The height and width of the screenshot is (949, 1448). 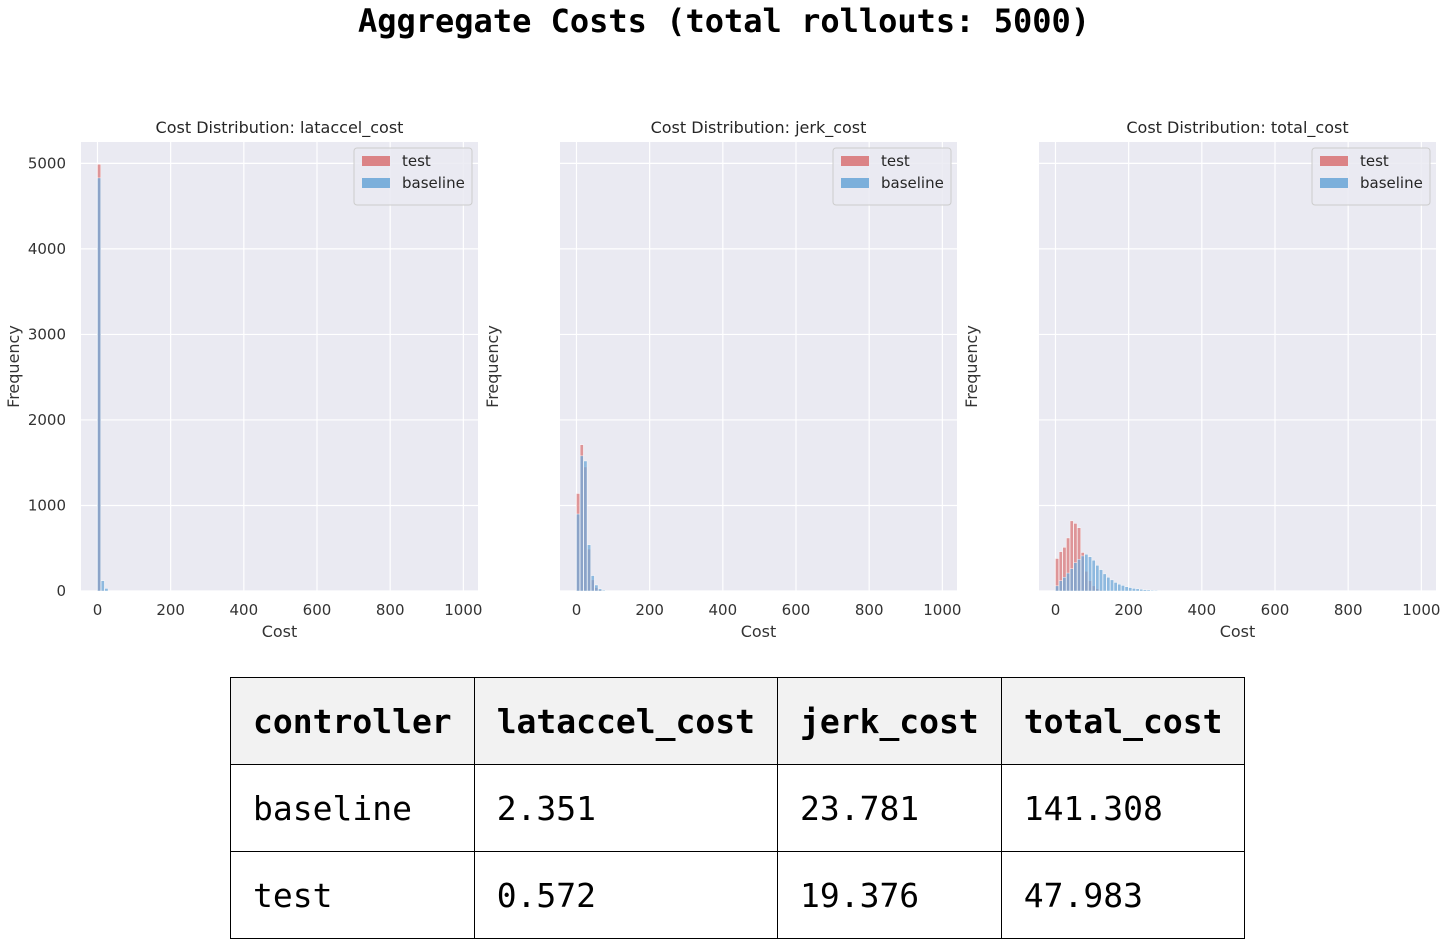 What do you see at coordinates (352, 721) in the screenshot?
I see `column-header: controller` at bounding box center [352, 721].